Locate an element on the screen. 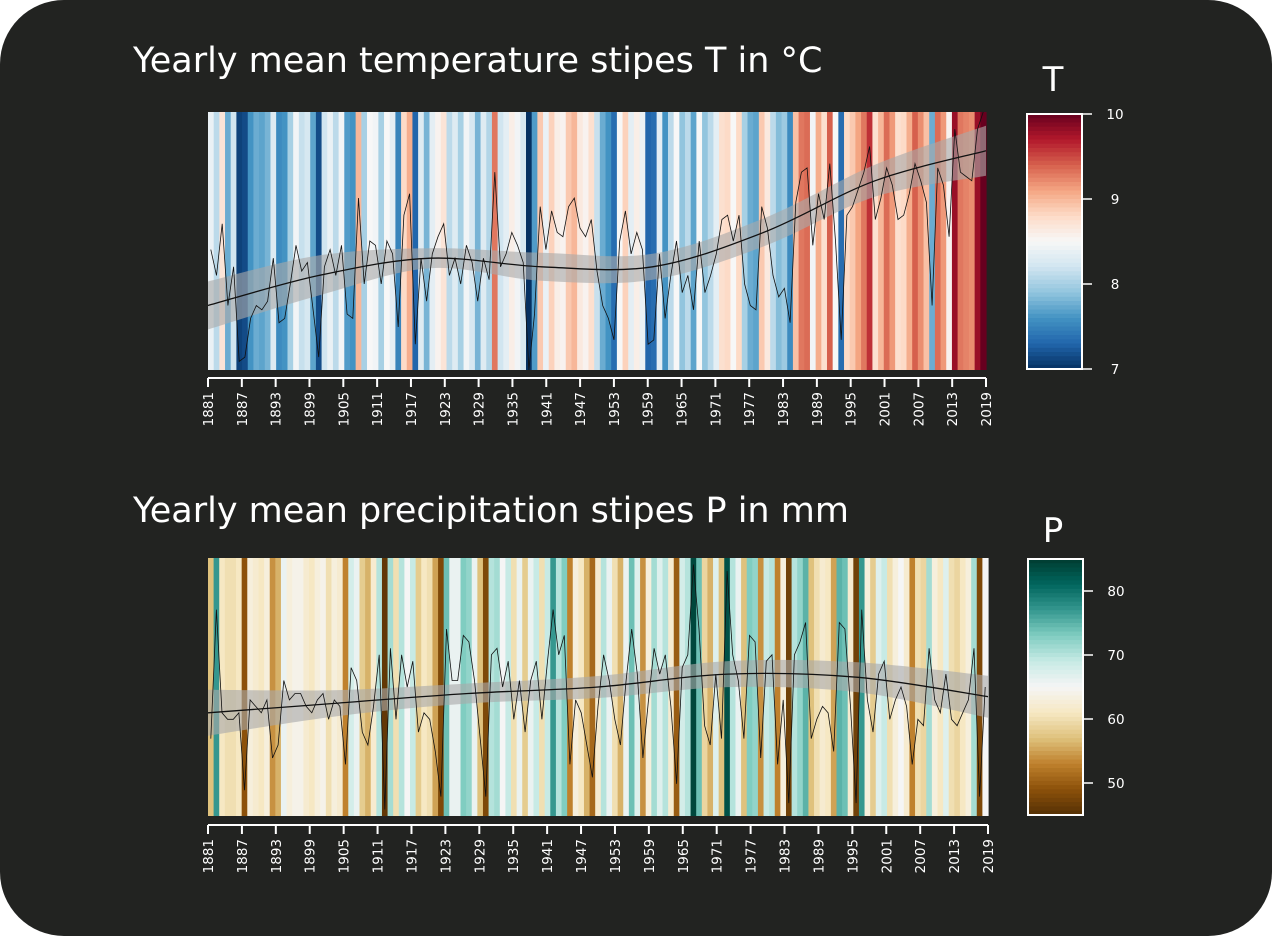  stripe-1957 is located at coordinates (642, 241).